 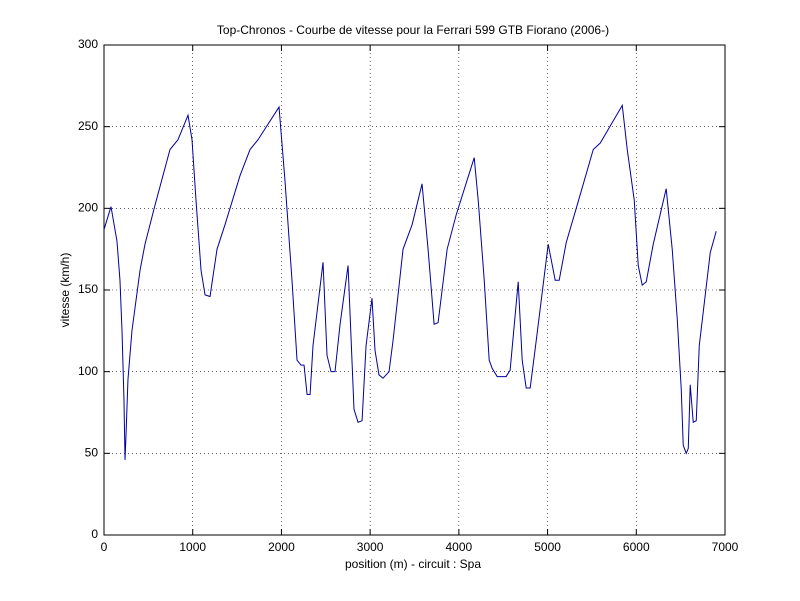 I want to click on x-tick-label: 6000, so click(x=636, y=547).